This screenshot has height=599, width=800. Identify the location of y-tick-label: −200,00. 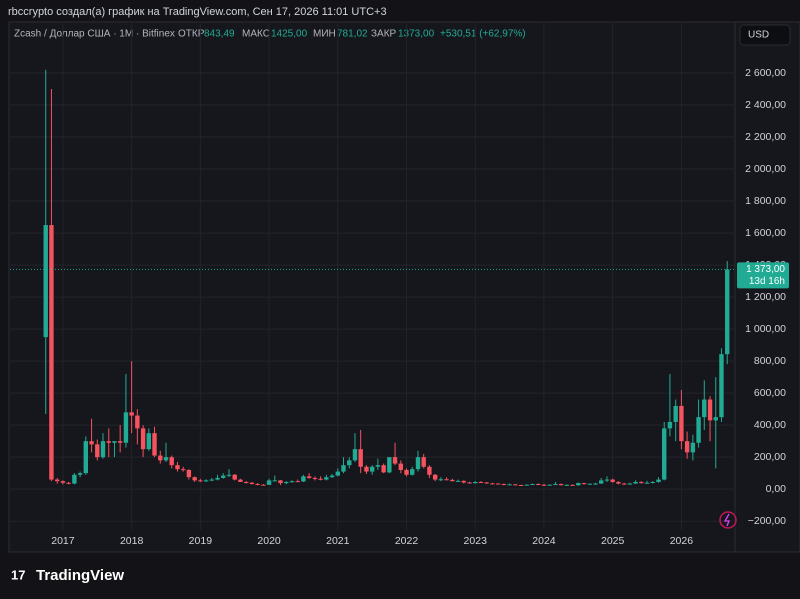
(767, 521).